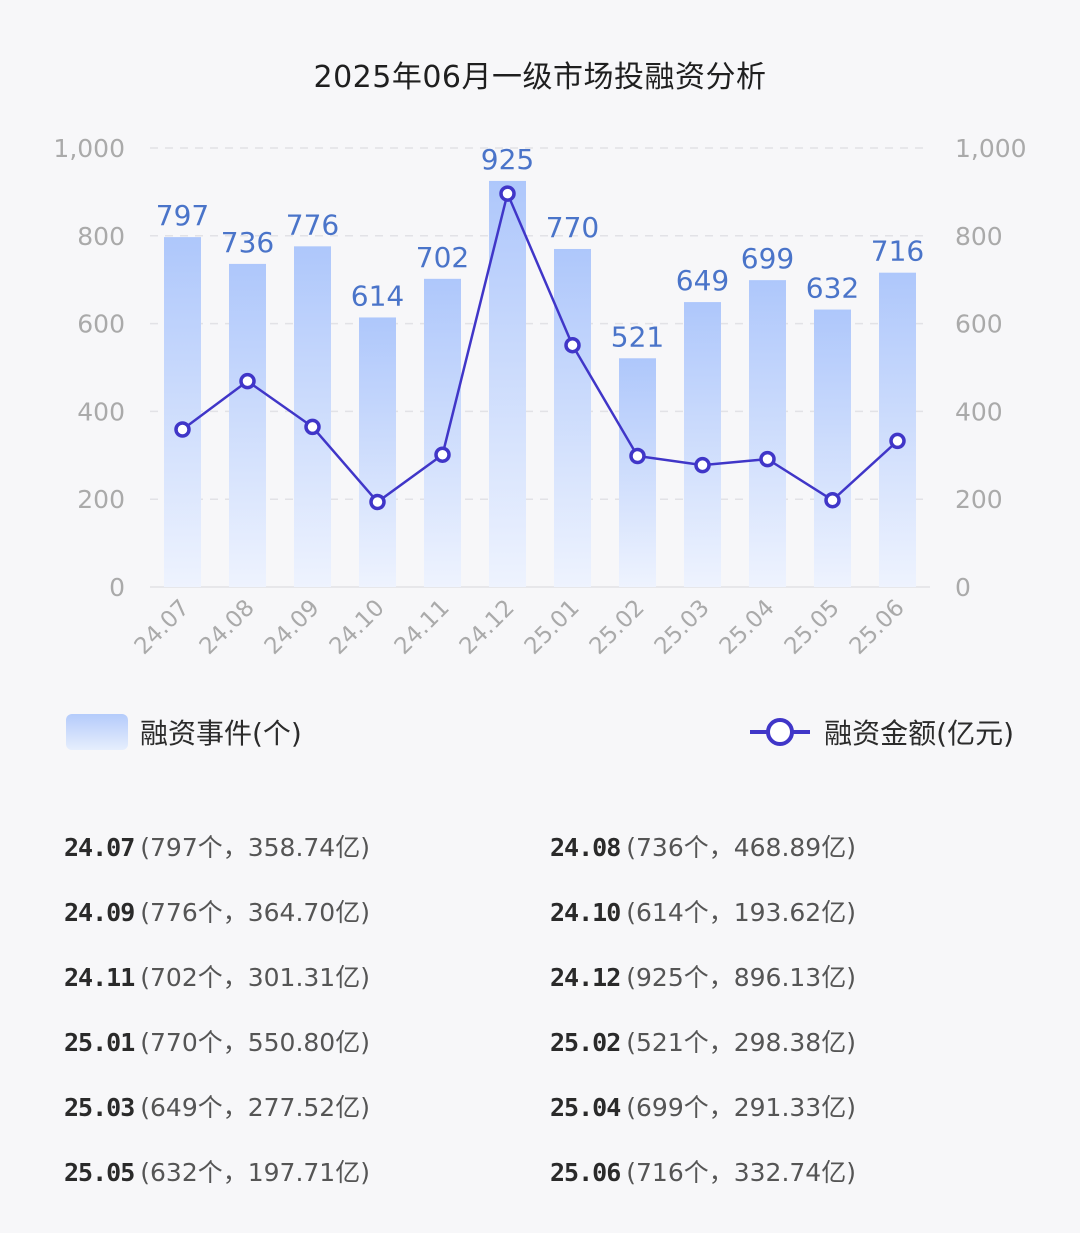 Image resolution: width=1080 pixels, height=1233 pixels. I want to click on summary-month: 24.08, so click(585, 847).